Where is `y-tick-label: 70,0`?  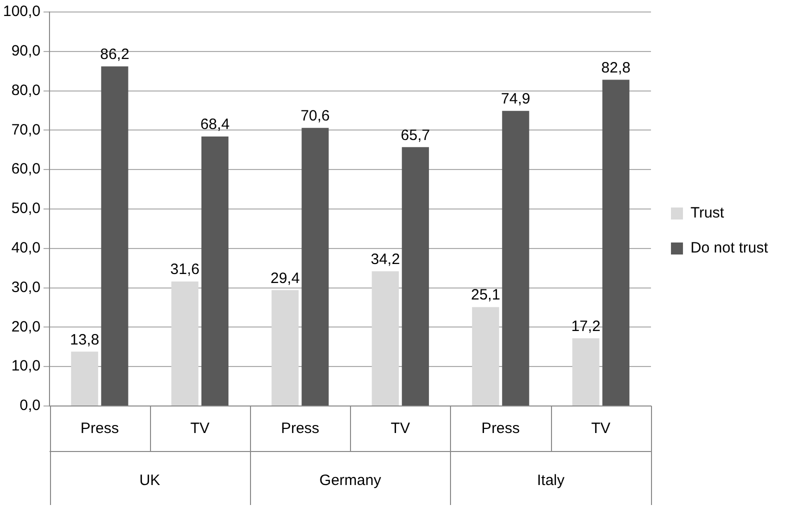
y-tick-label: 70,0 is located at coordinates (26, 129).